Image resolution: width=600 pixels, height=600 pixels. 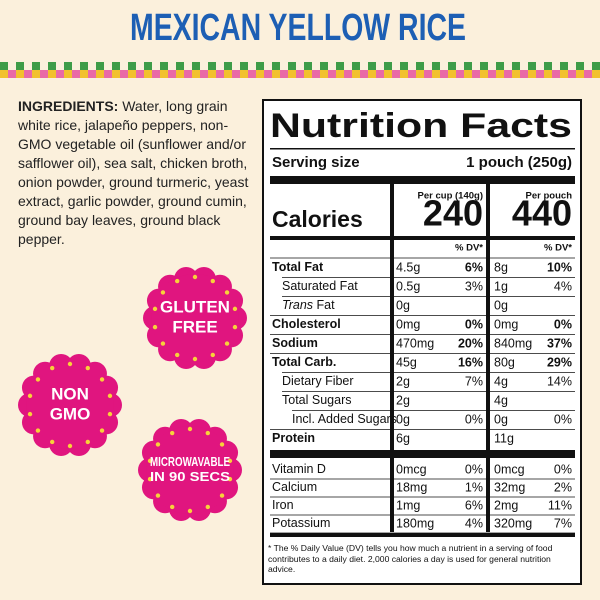 I want to click on nutrient-label: Iron, so click(x=283, y=505).